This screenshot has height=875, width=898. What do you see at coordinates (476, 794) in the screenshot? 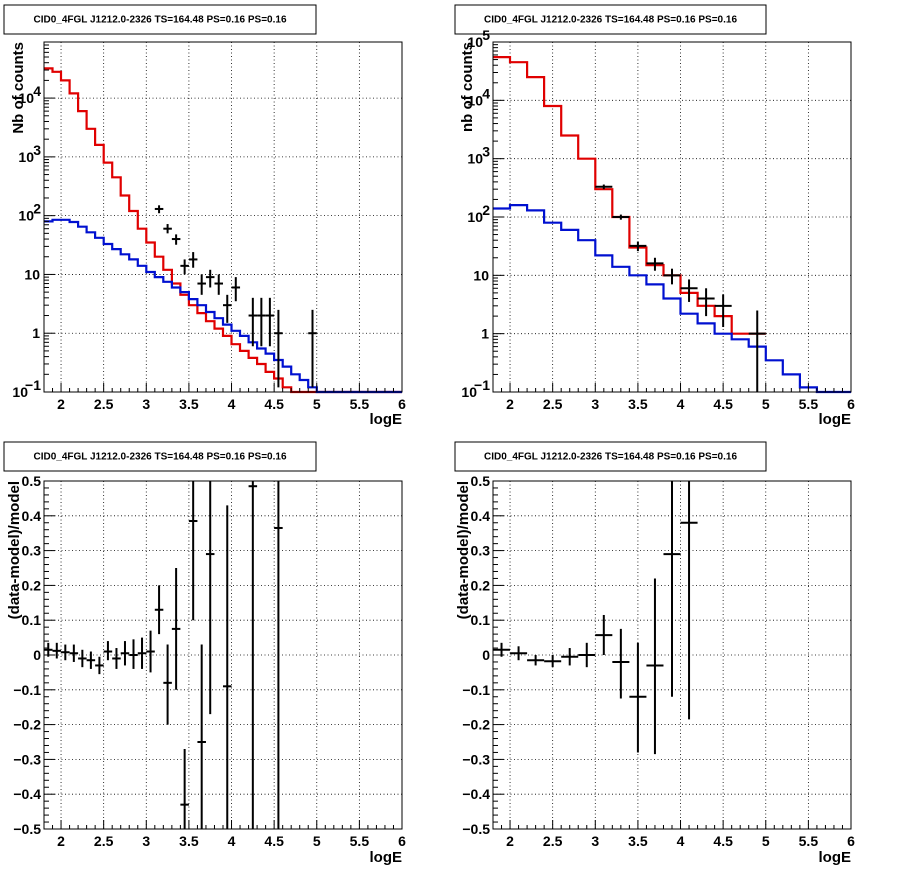
I see `y-tick-label: −0.4` at bounding box center [476, 794].